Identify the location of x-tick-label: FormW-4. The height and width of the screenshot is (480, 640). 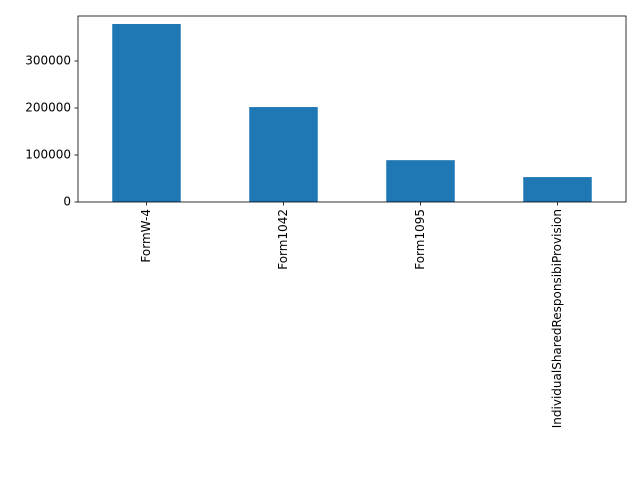
(146, 236).